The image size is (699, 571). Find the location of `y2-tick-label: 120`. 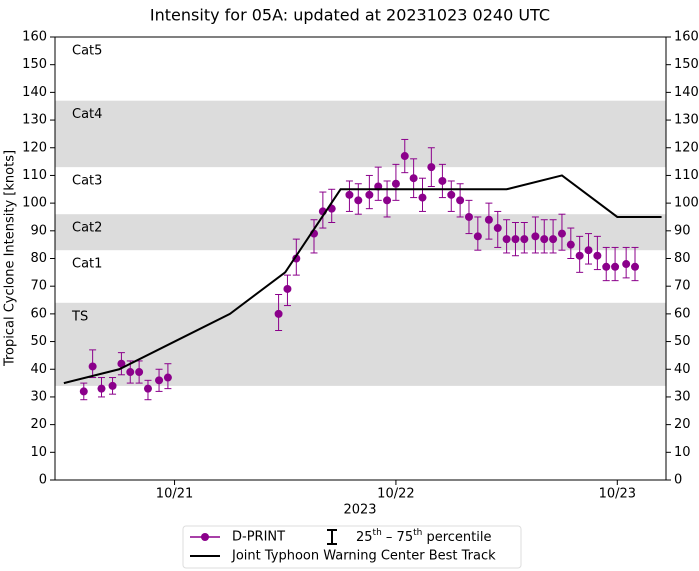

y2-tick-label: 120 is located at coordinates (686, 147).